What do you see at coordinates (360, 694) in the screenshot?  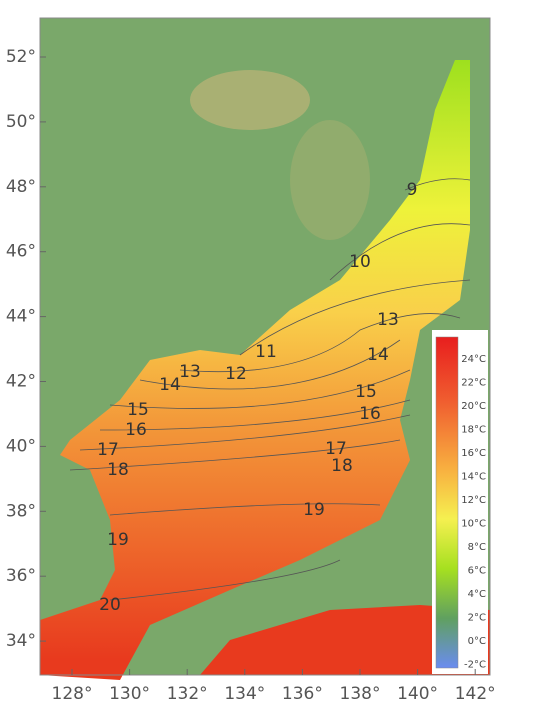 I see `lon-label: 138°` at bounding box center [360, 694].